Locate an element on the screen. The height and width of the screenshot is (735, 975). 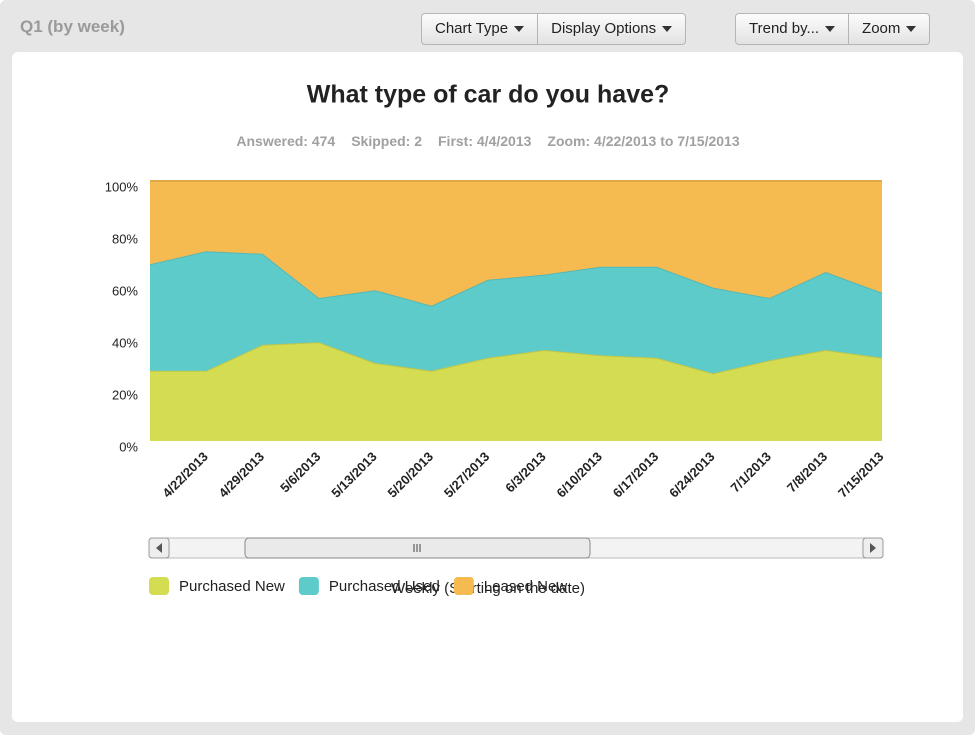
x-tick-label: 6/3/2013 is located at coordinates (525, 472).